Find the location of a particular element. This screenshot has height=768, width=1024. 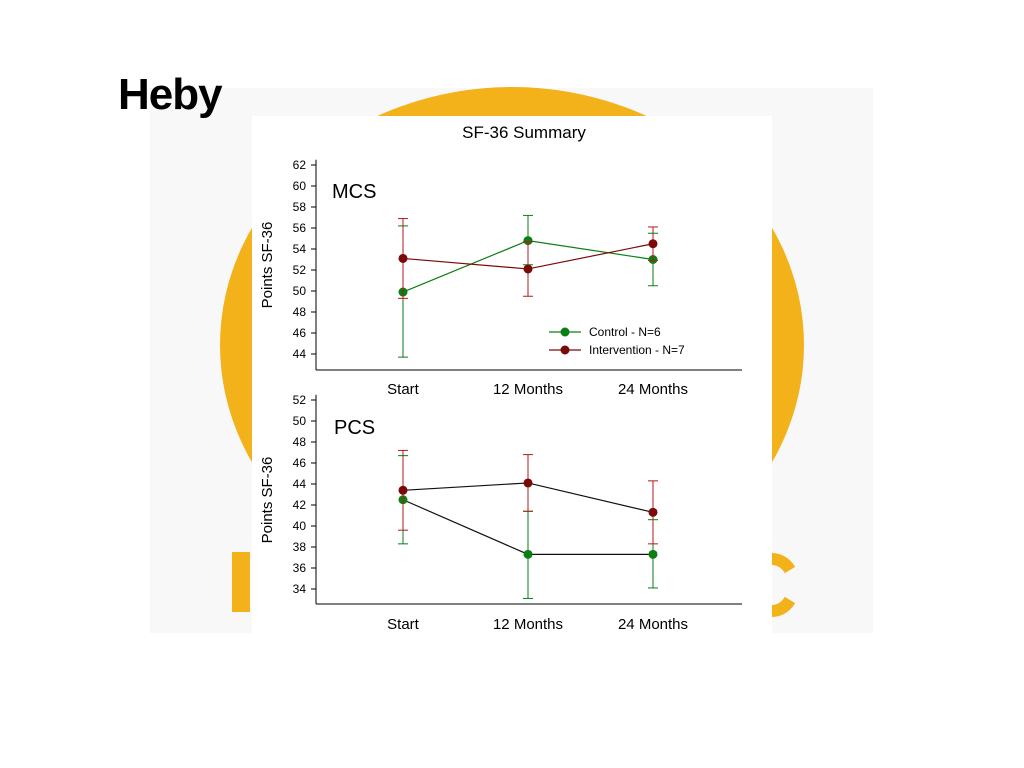

panel-label: MCS is located at coordinates (354, 192).